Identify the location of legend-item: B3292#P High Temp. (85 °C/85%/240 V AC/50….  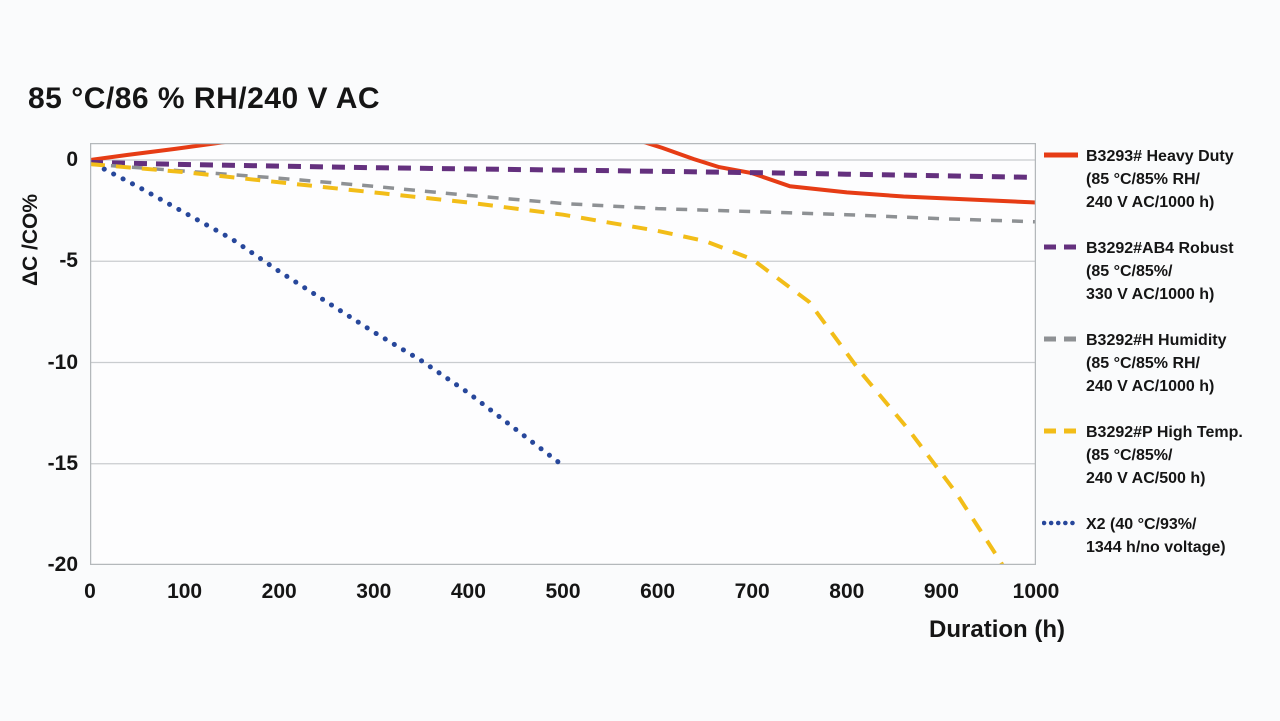
(1158, 455).